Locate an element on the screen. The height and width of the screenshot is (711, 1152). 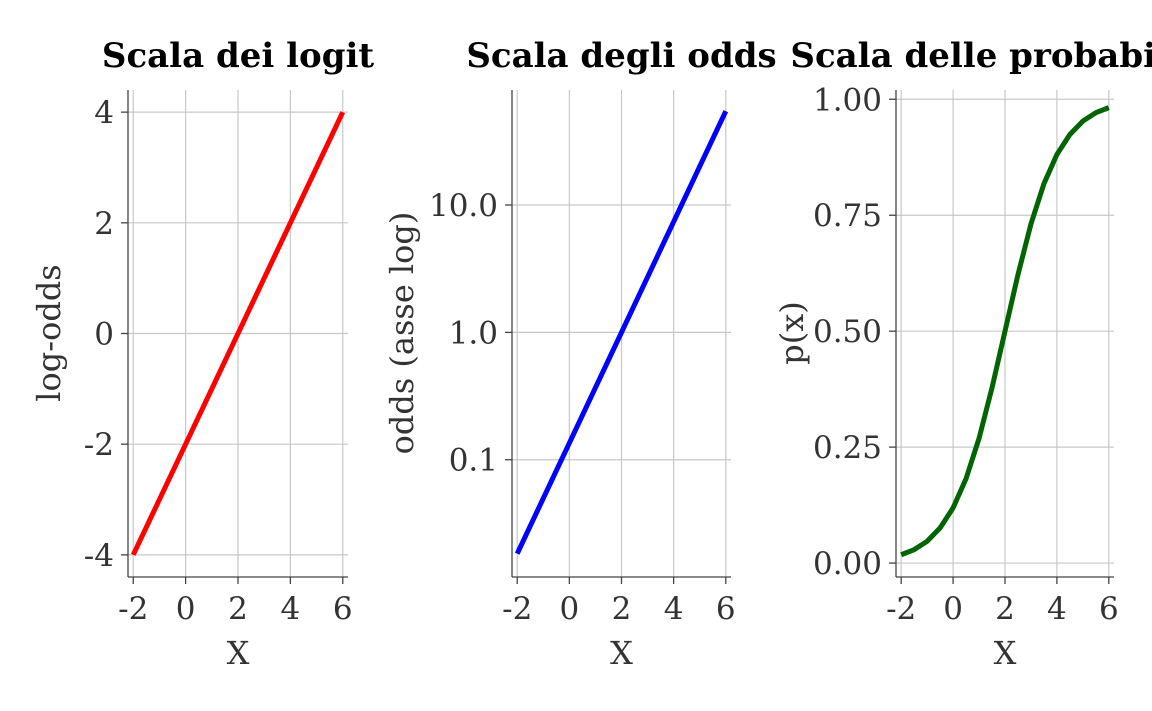
y-axis-label: p(x) is located at coordinates (792, 333).